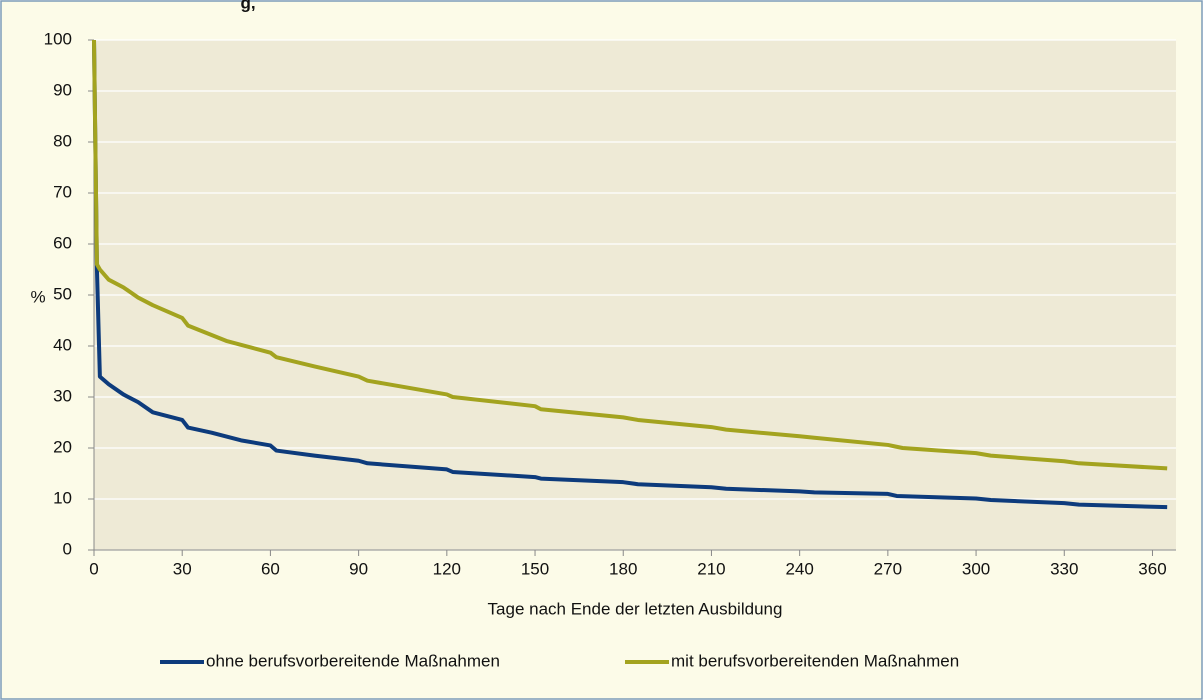 The image size is (1203, 700). What do you see at coordinates (62, 395) in the screenshot?
I see `y-tick-label: 30` at bounding box center [62, 395].